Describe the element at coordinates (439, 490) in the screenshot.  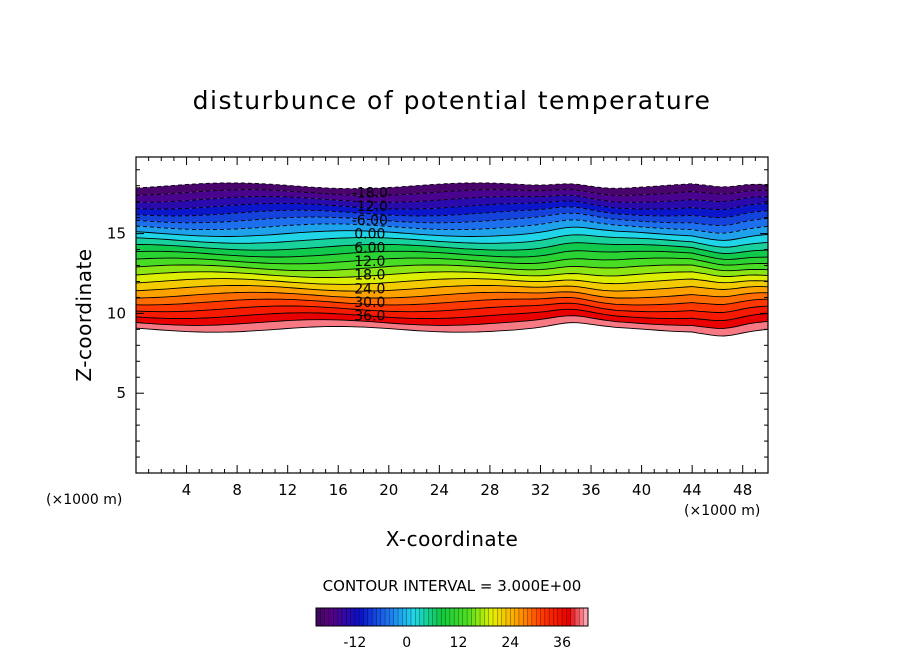
I see `x-tick-label: 24` at that location.